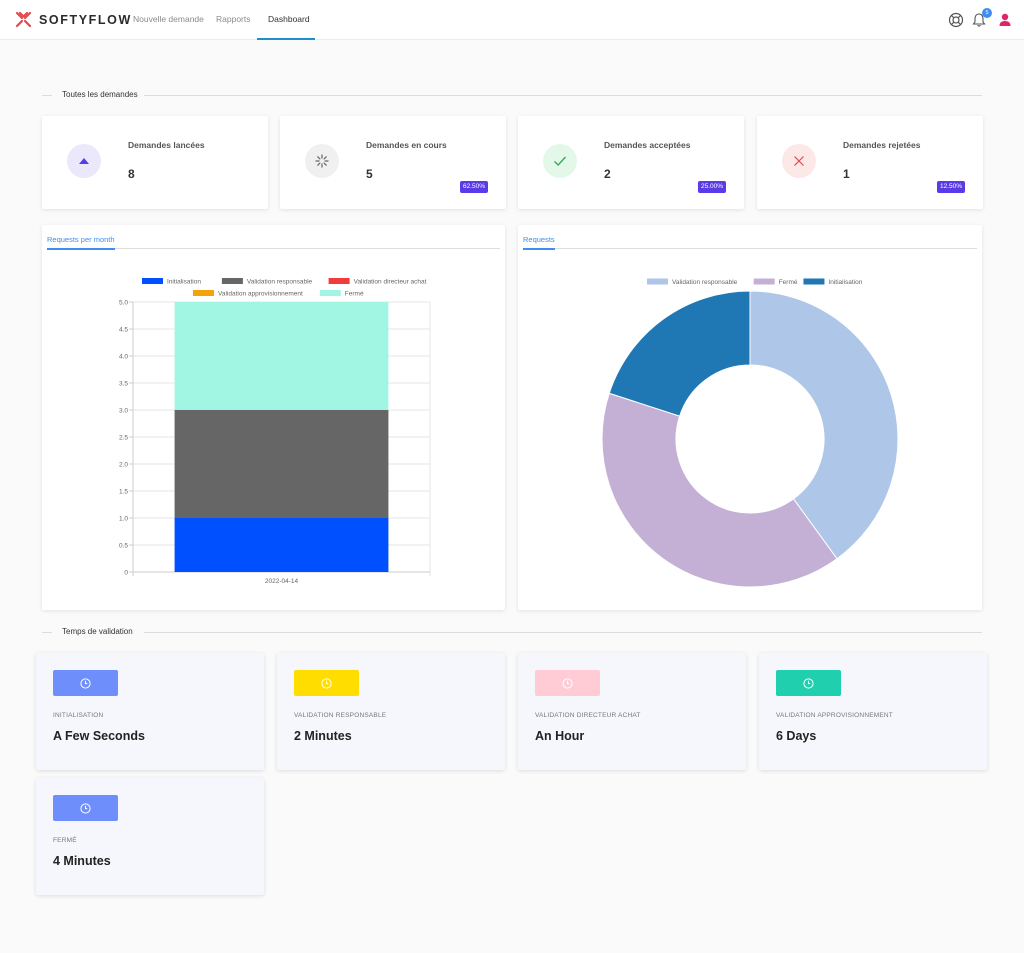  I want to click on time-label: VALIDATION DIRECTEUR ACHAT, so click(588, 715).